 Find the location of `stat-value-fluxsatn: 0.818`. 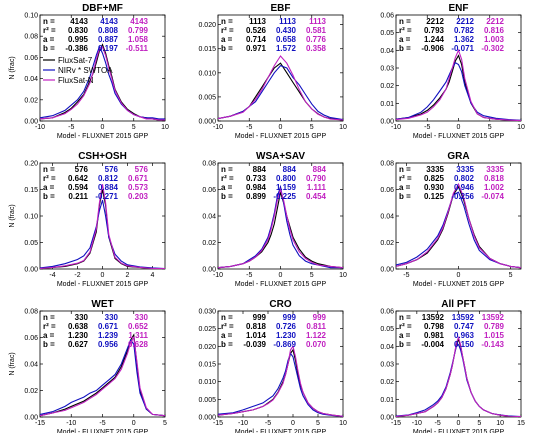

stat-value-fluxsatn: 0.818 is located at coordinates (494, 178).